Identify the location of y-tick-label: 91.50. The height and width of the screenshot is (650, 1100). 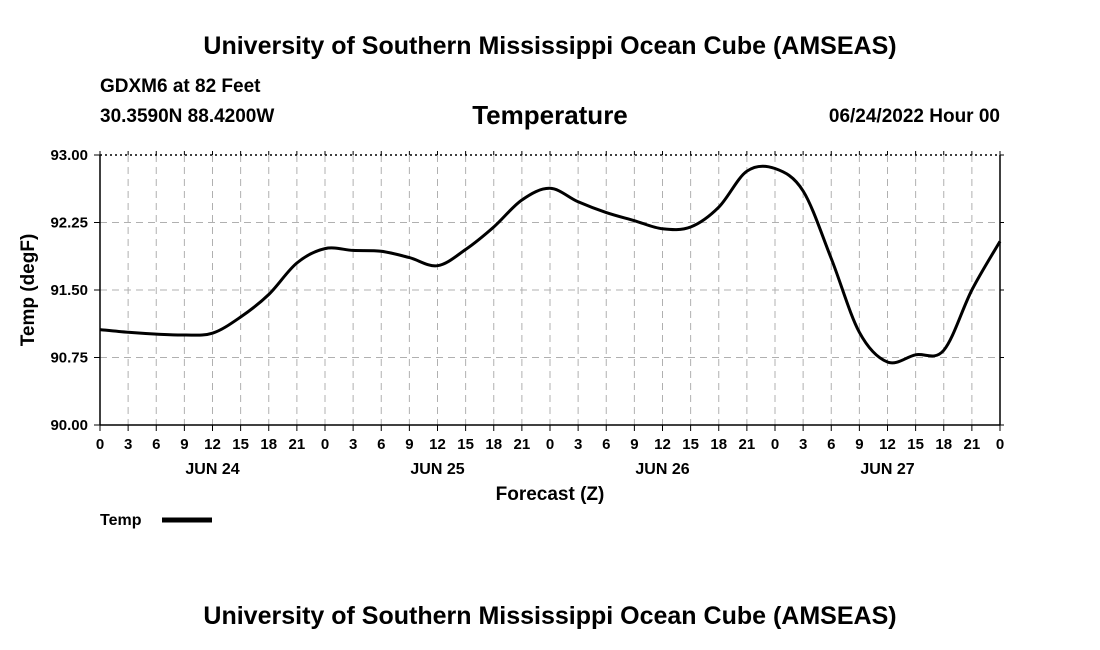
(69, 290).